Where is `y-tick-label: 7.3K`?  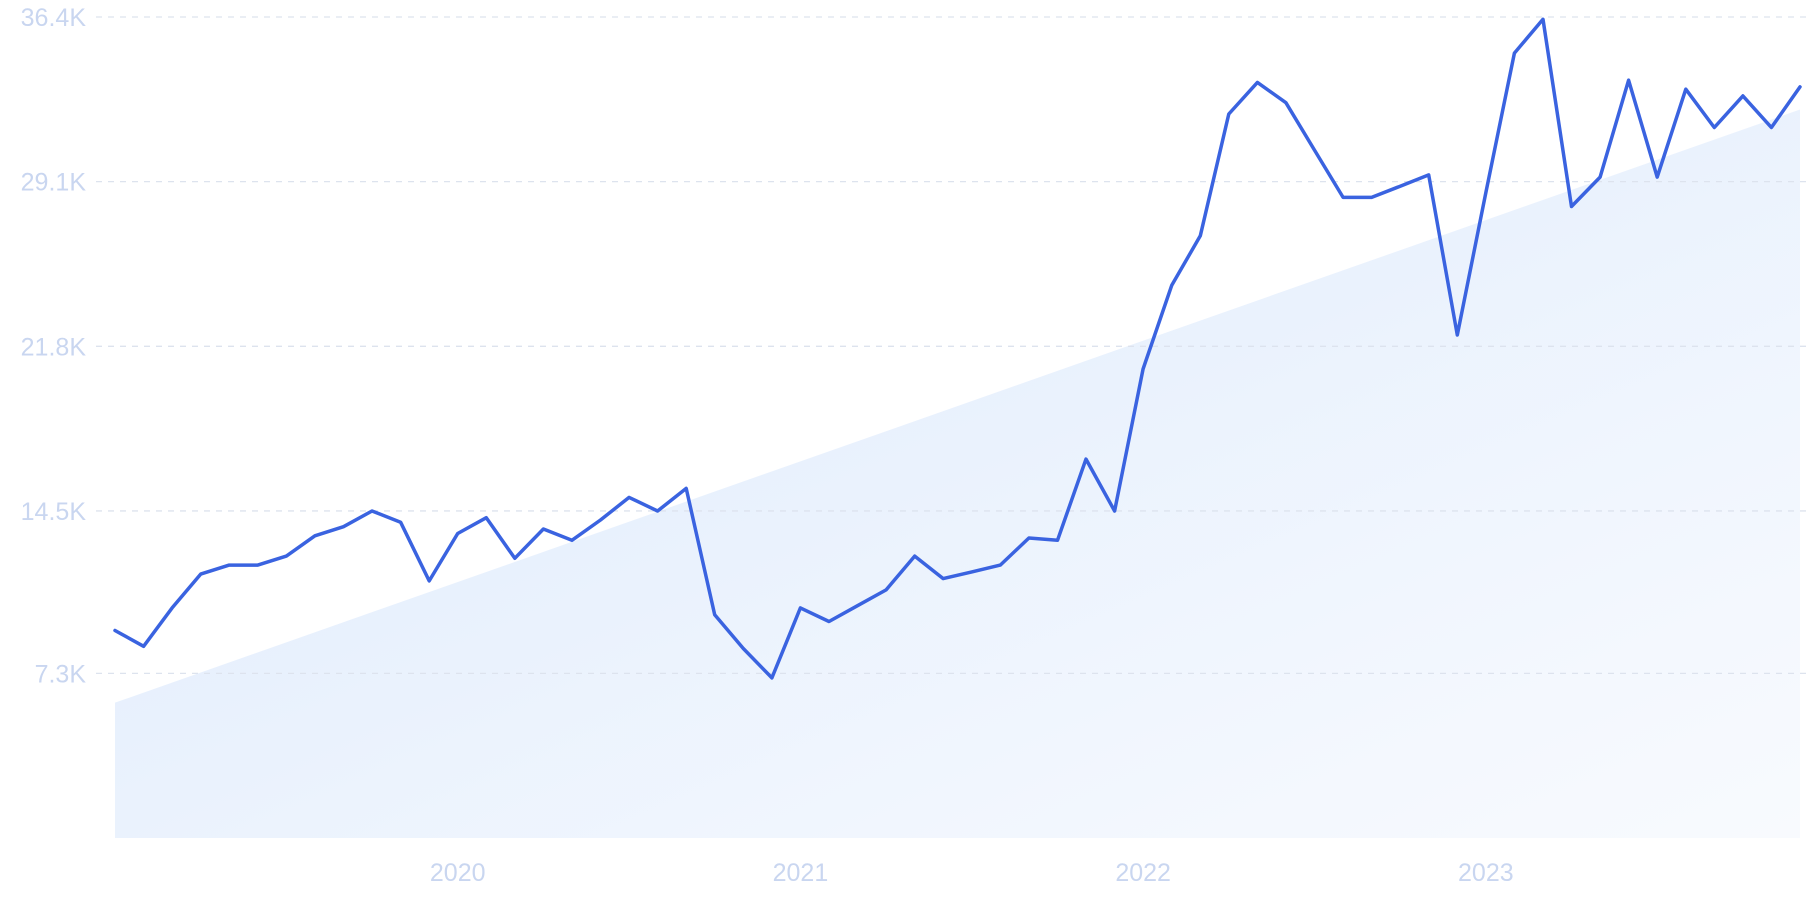
y-tick-label: 7.3K is located at coordinates (61, 674).